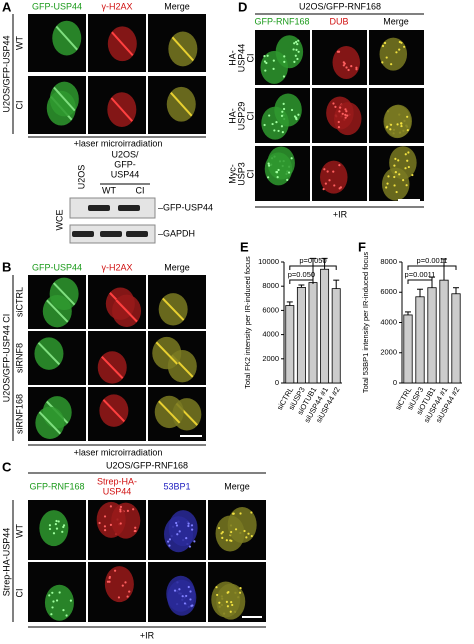  Describe the element at coordinates (362, 246) in the screenshot. I see `panel-letter: F` at that location.